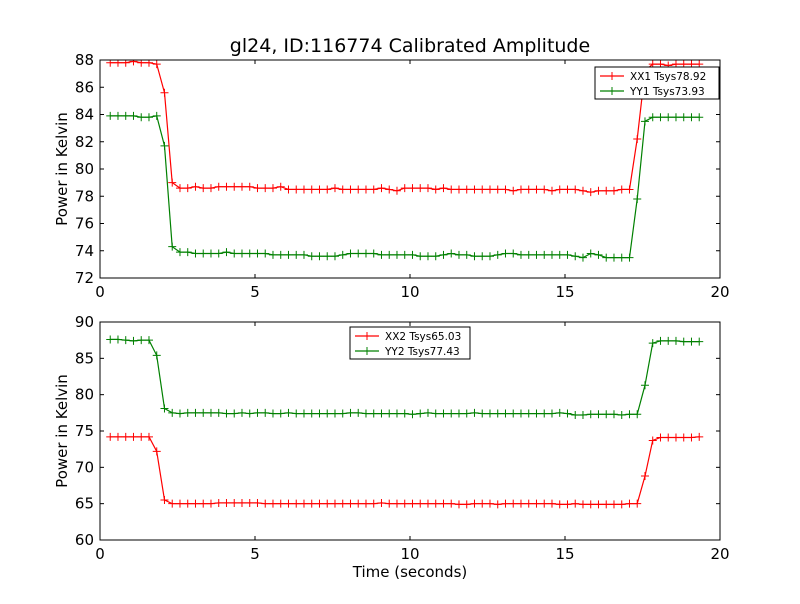 The image size is (800, 604). Describe the element at coordinates (84, 115) in the screenshot. I see `y-tick-label: 84` at that location.